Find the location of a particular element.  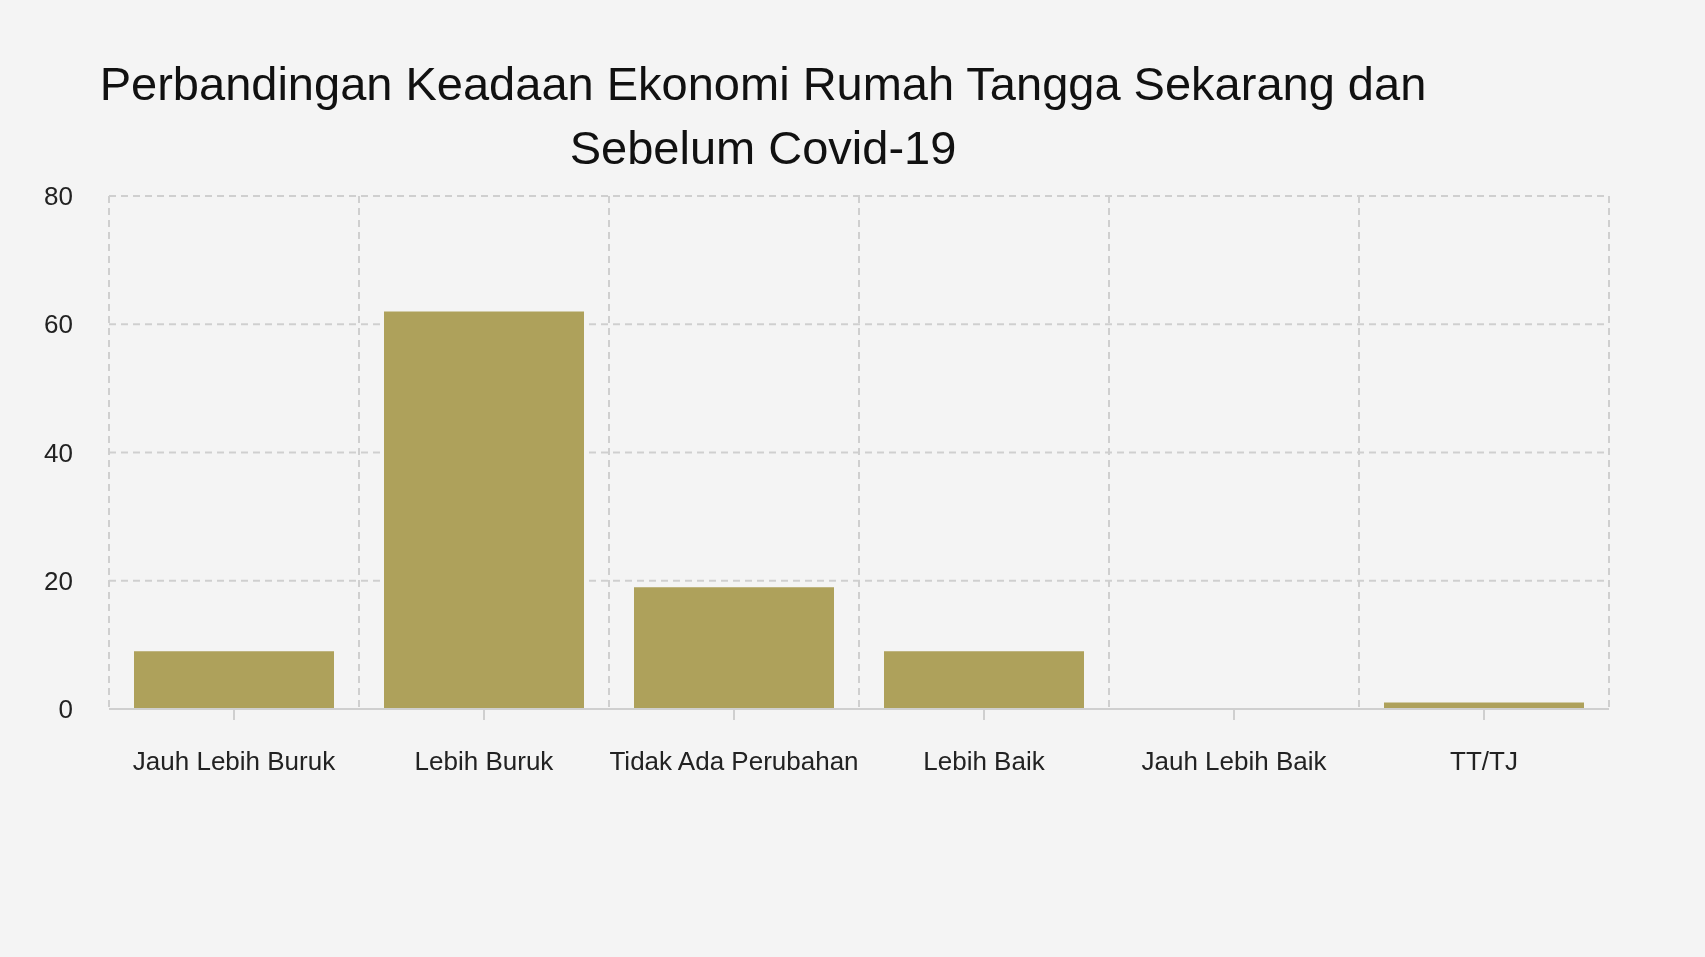

y-tick-label: 80 is located at coordinates (58, 196).